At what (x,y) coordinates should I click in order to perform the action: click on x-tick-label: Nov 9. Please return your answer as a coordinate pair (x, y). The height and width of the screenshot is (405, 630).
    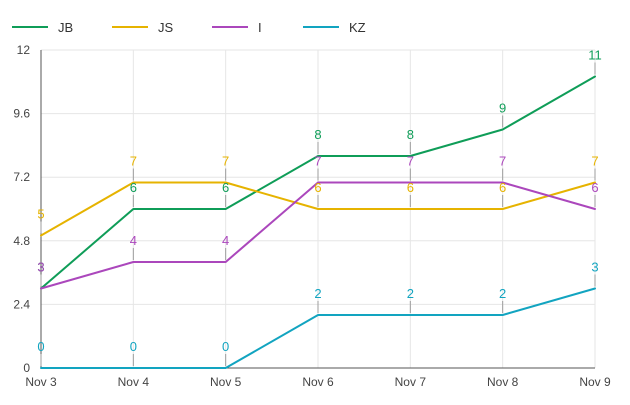
    Looking at the image, I should click on (595, 382).